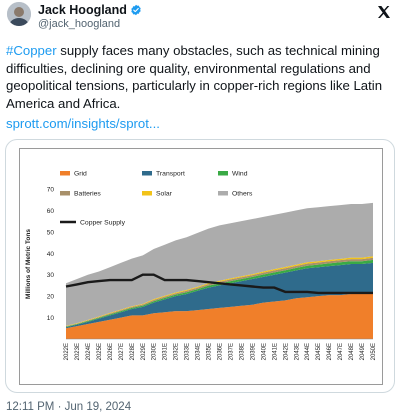  I want to click on x-tick-label: 2043E, so click(297, 351).